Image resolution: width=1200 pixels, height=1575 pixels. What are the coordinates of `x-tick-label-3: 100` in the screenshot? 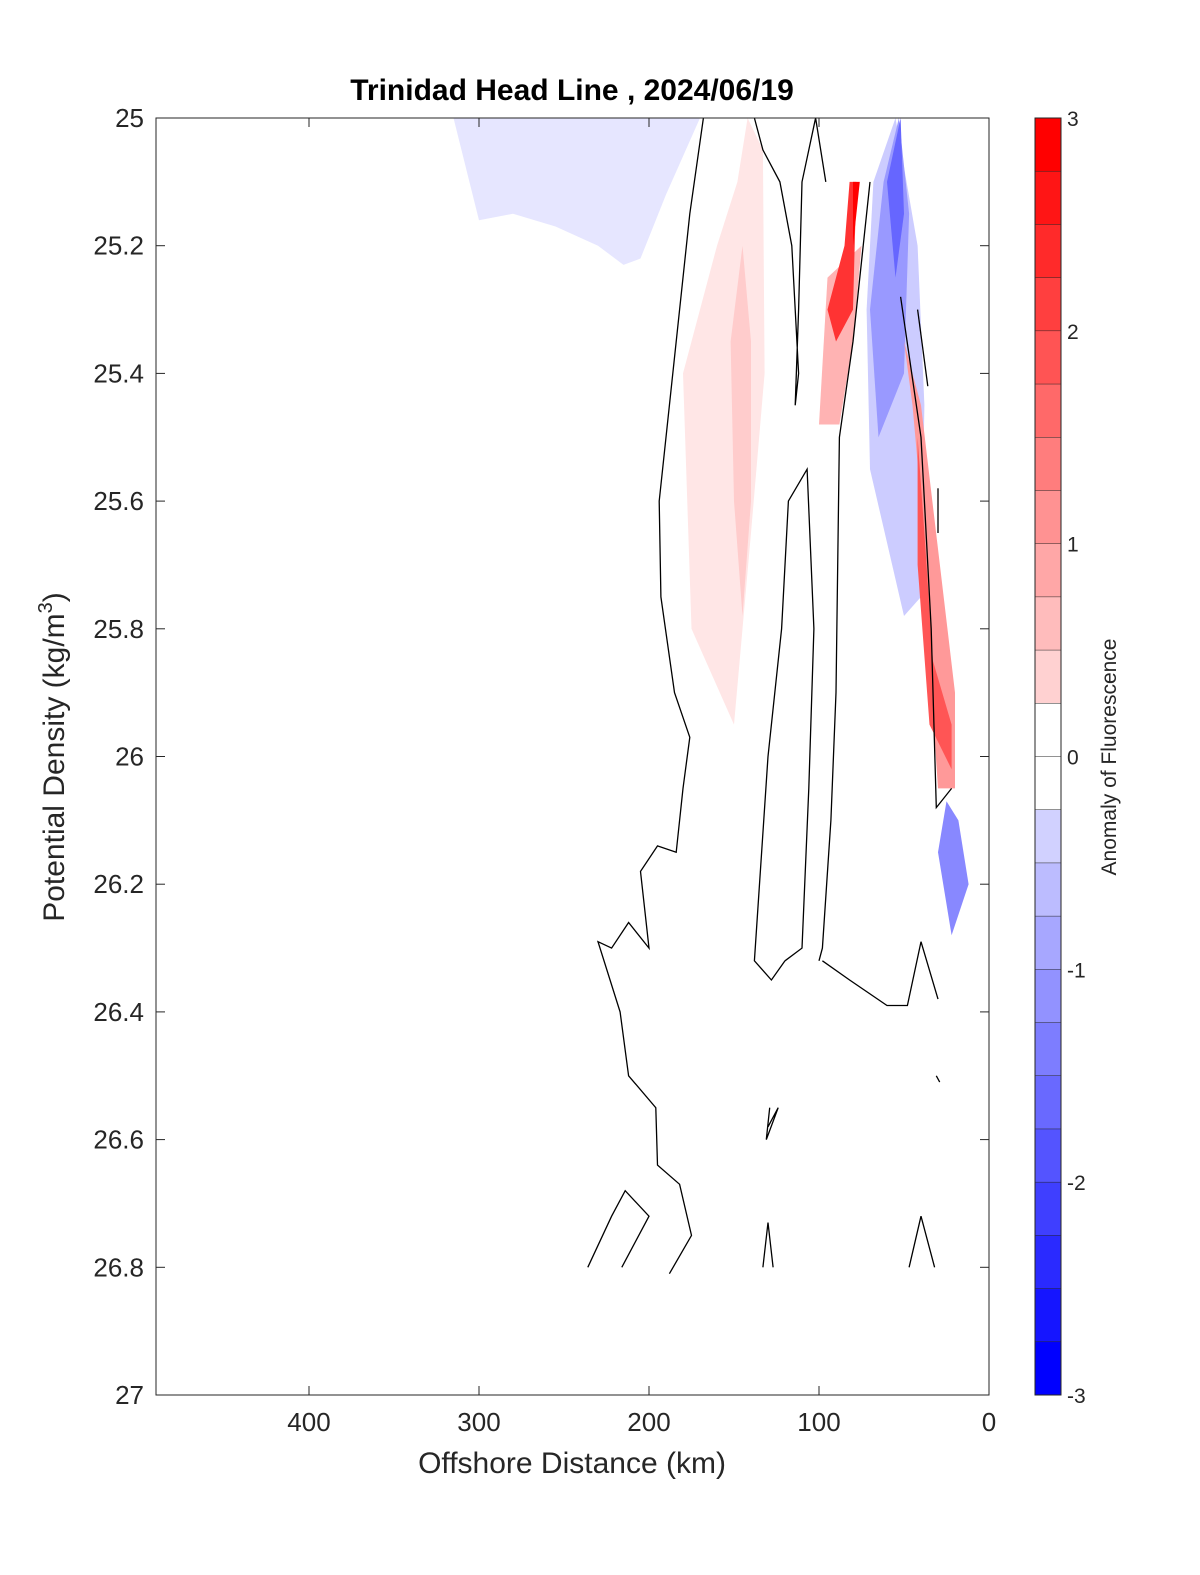 It's located at (818, 1422).